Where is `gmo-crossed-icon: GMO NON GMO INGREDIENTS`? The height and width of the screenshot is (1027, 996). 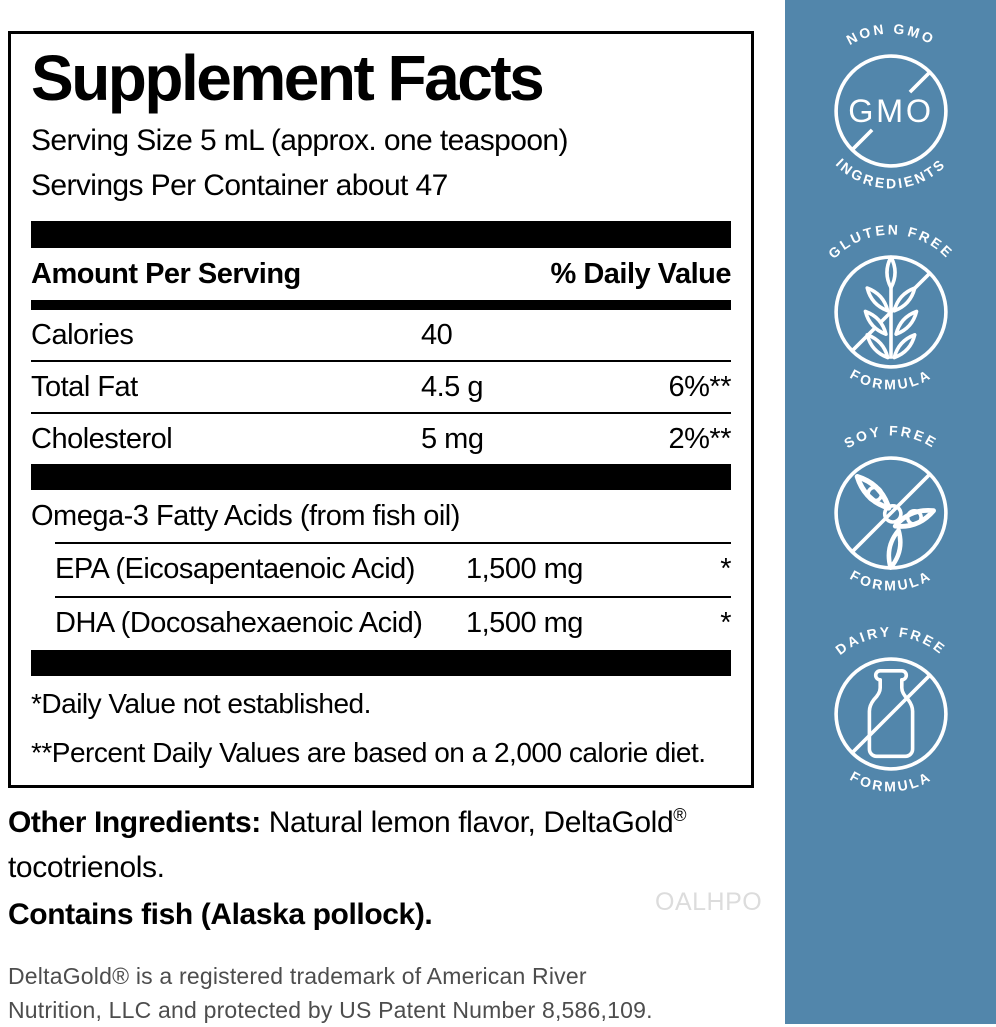
gmo-crossed-icon: GMO NON GMO INGREDIENTS is located at coordinates (890, 106).